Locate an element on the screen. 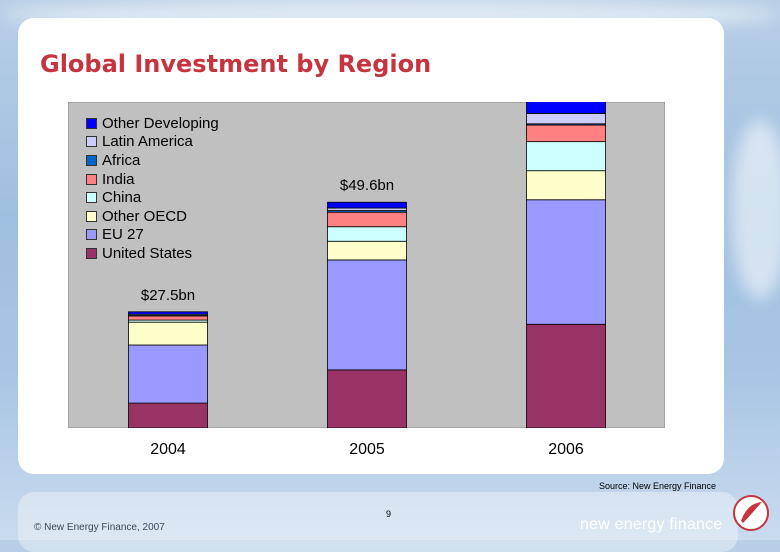 The height and width of the screenshot is (552, 780). bar-segment-2005-india is located at coordinates (367, 219).